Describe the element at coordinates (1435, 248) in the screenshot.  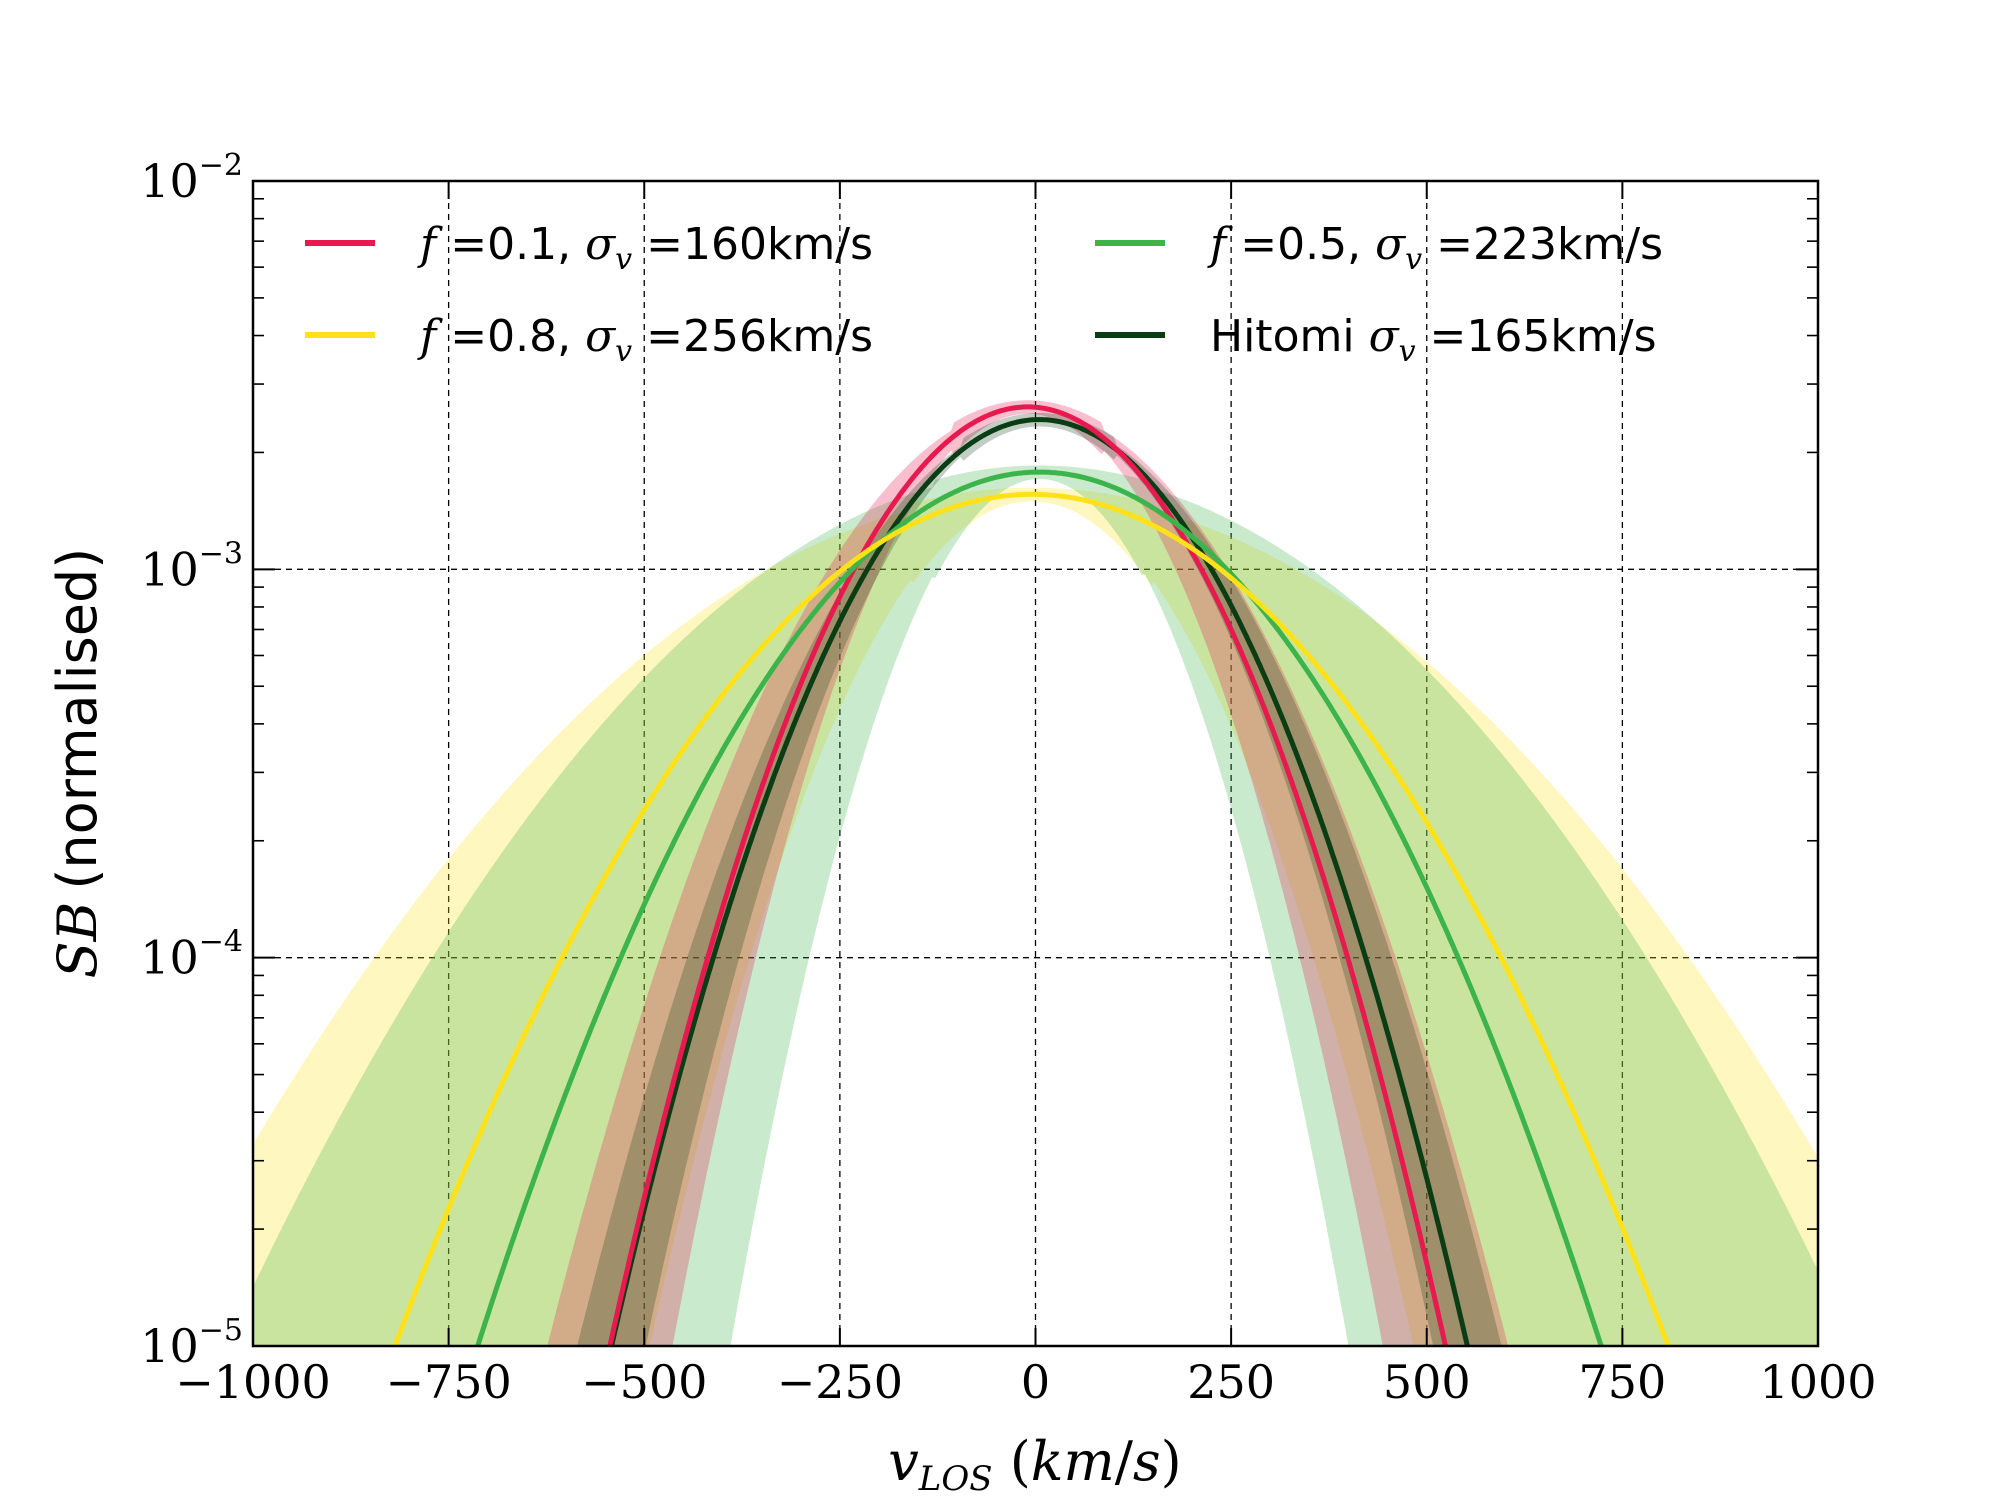
I see `legend-entry: f =0.5, σv =223km/s` at that location.